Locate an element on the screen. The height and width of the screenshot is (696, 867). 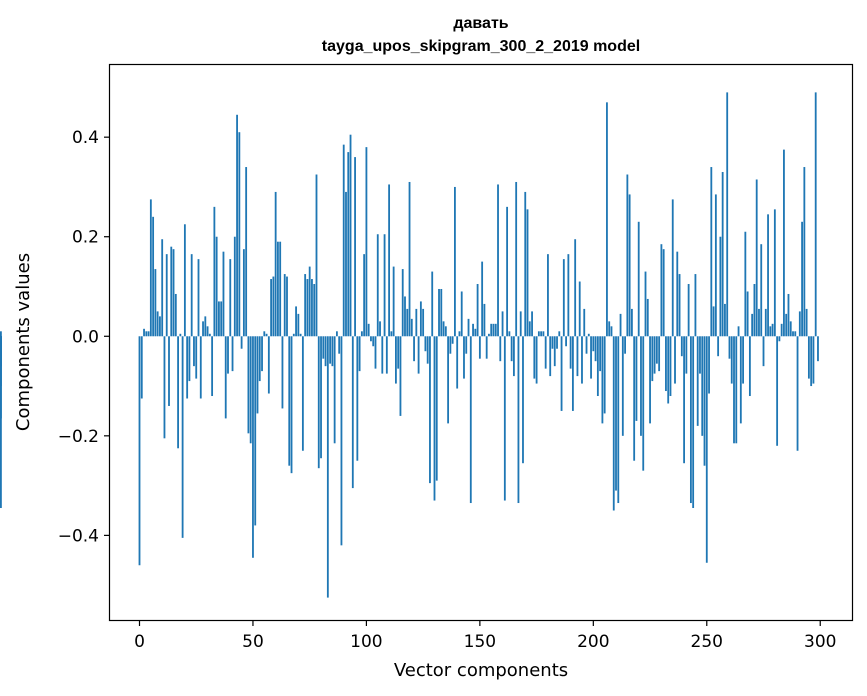
chart-title: давать is located at coordinates (480, 23).